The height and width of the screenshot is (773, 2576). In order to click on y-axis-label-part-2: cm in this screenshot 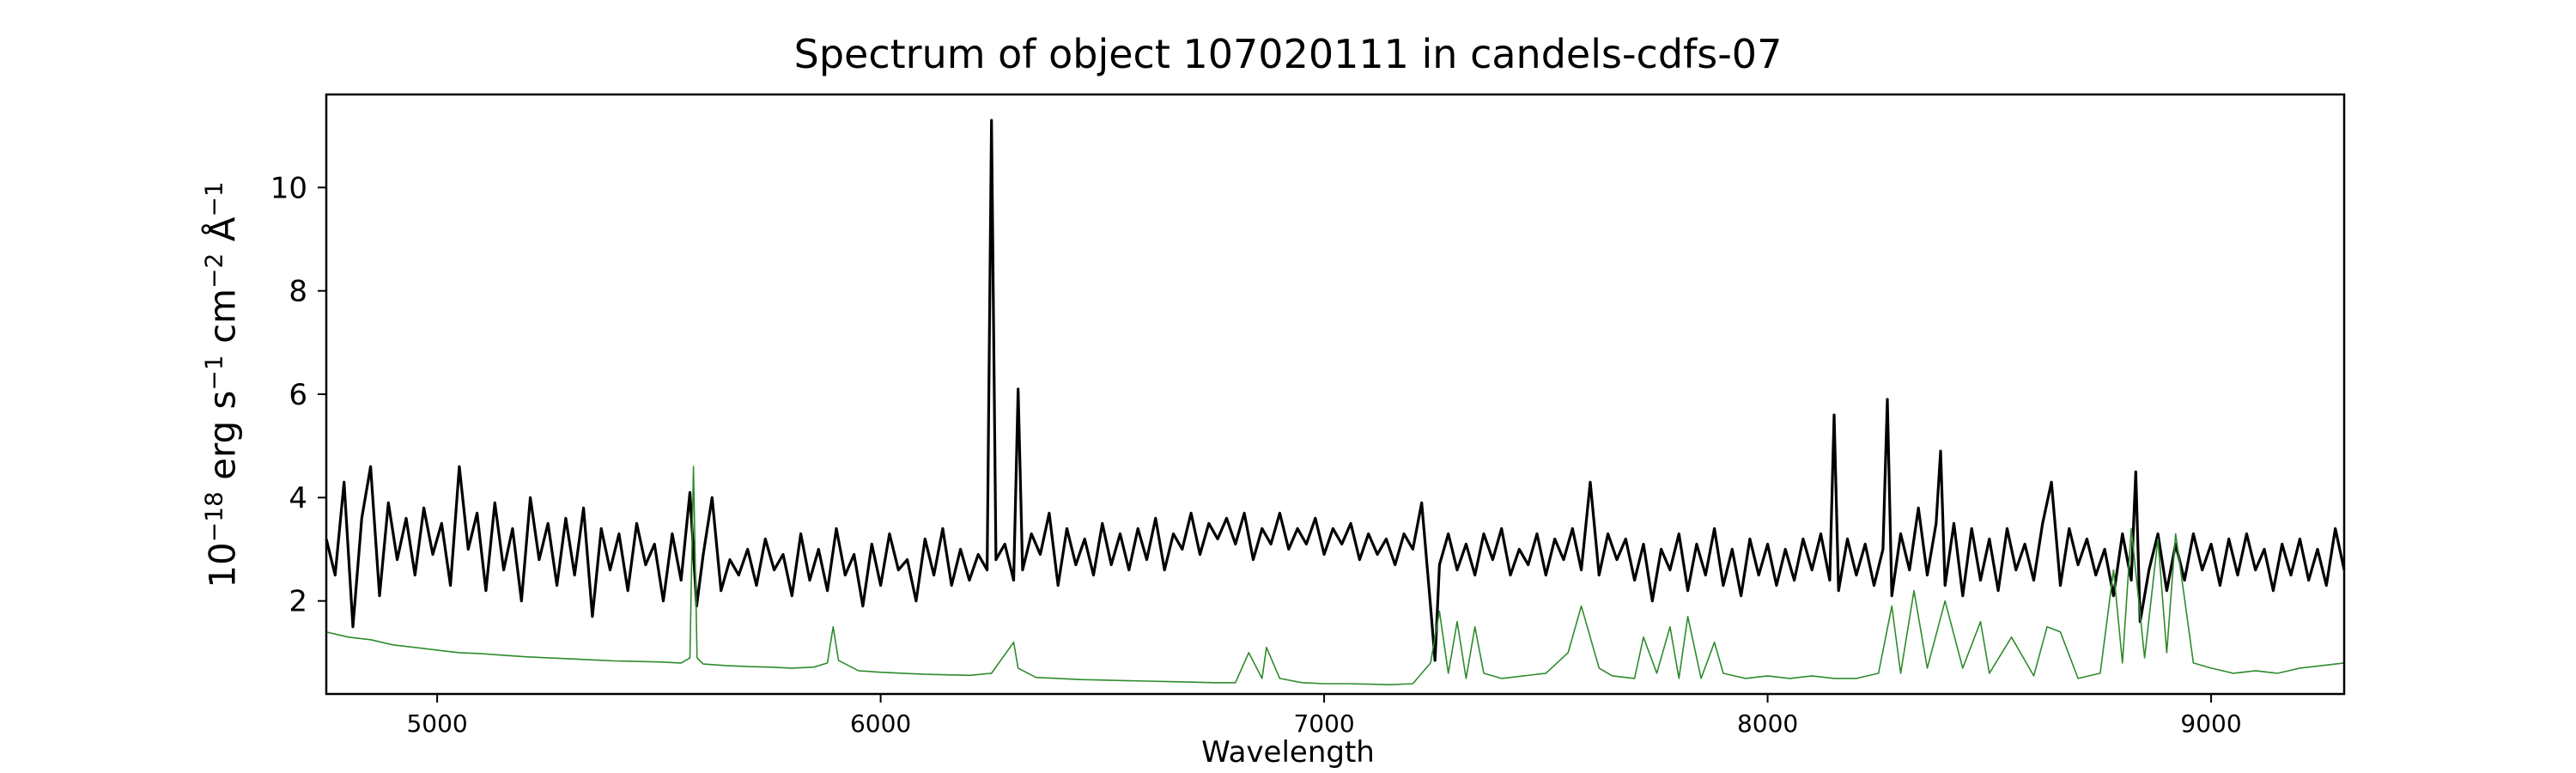, I will do `click(222, 322)`.